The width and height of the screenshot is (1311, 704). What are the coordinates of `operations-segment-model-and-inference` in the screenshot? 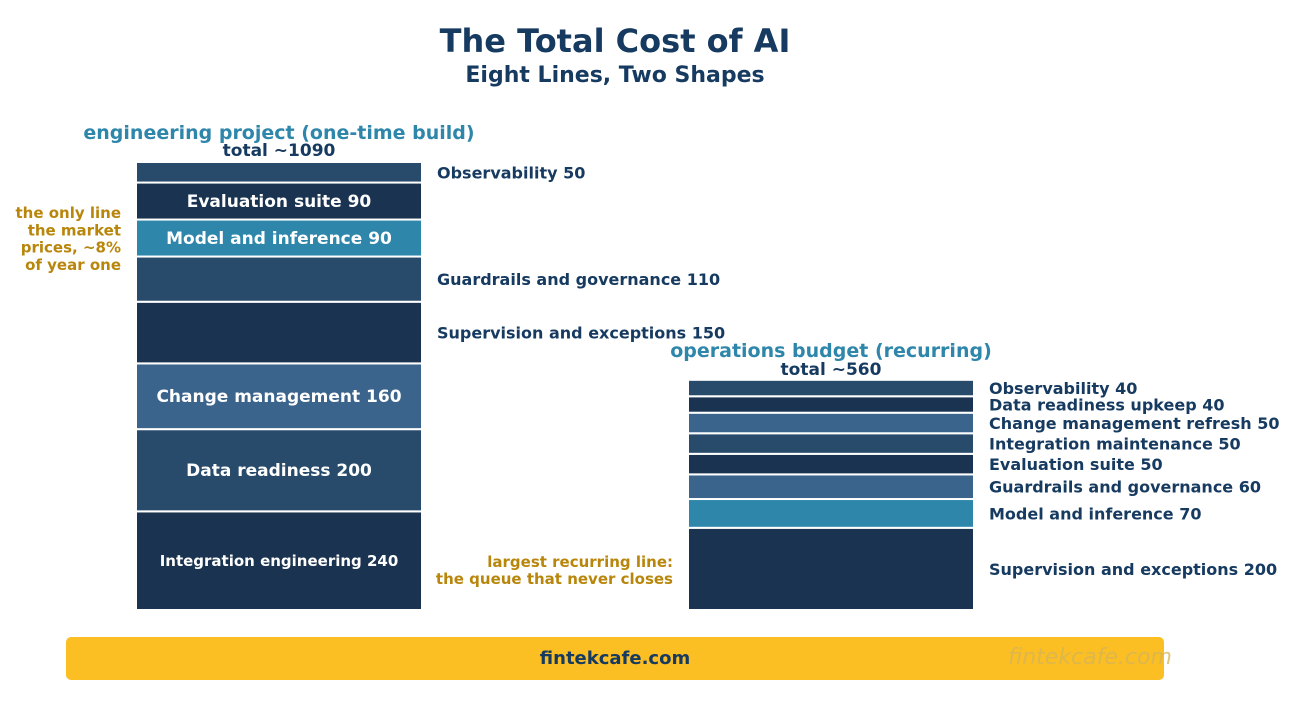 It's located at (831, 513).